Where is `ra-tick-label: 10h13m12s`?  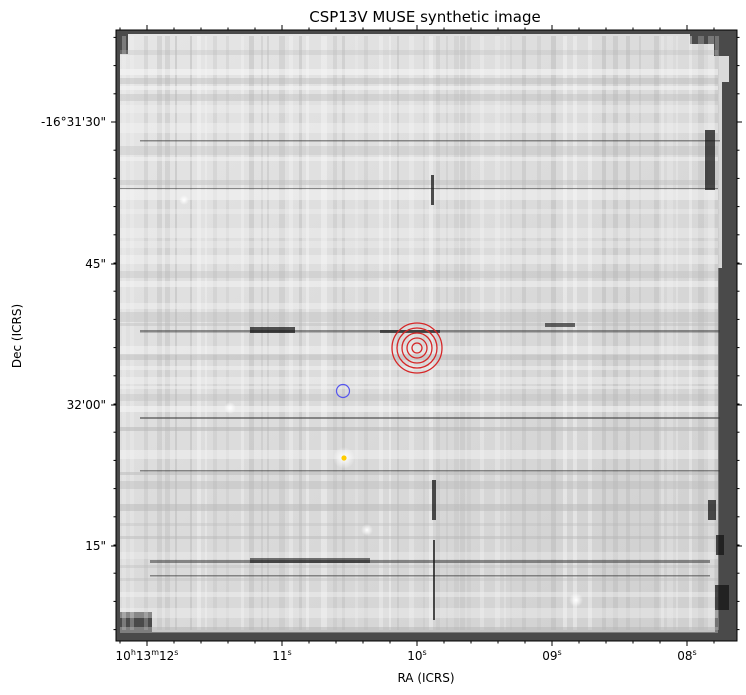
ra-tick-label: 10h13m12s is located at coordinates (147, 655).